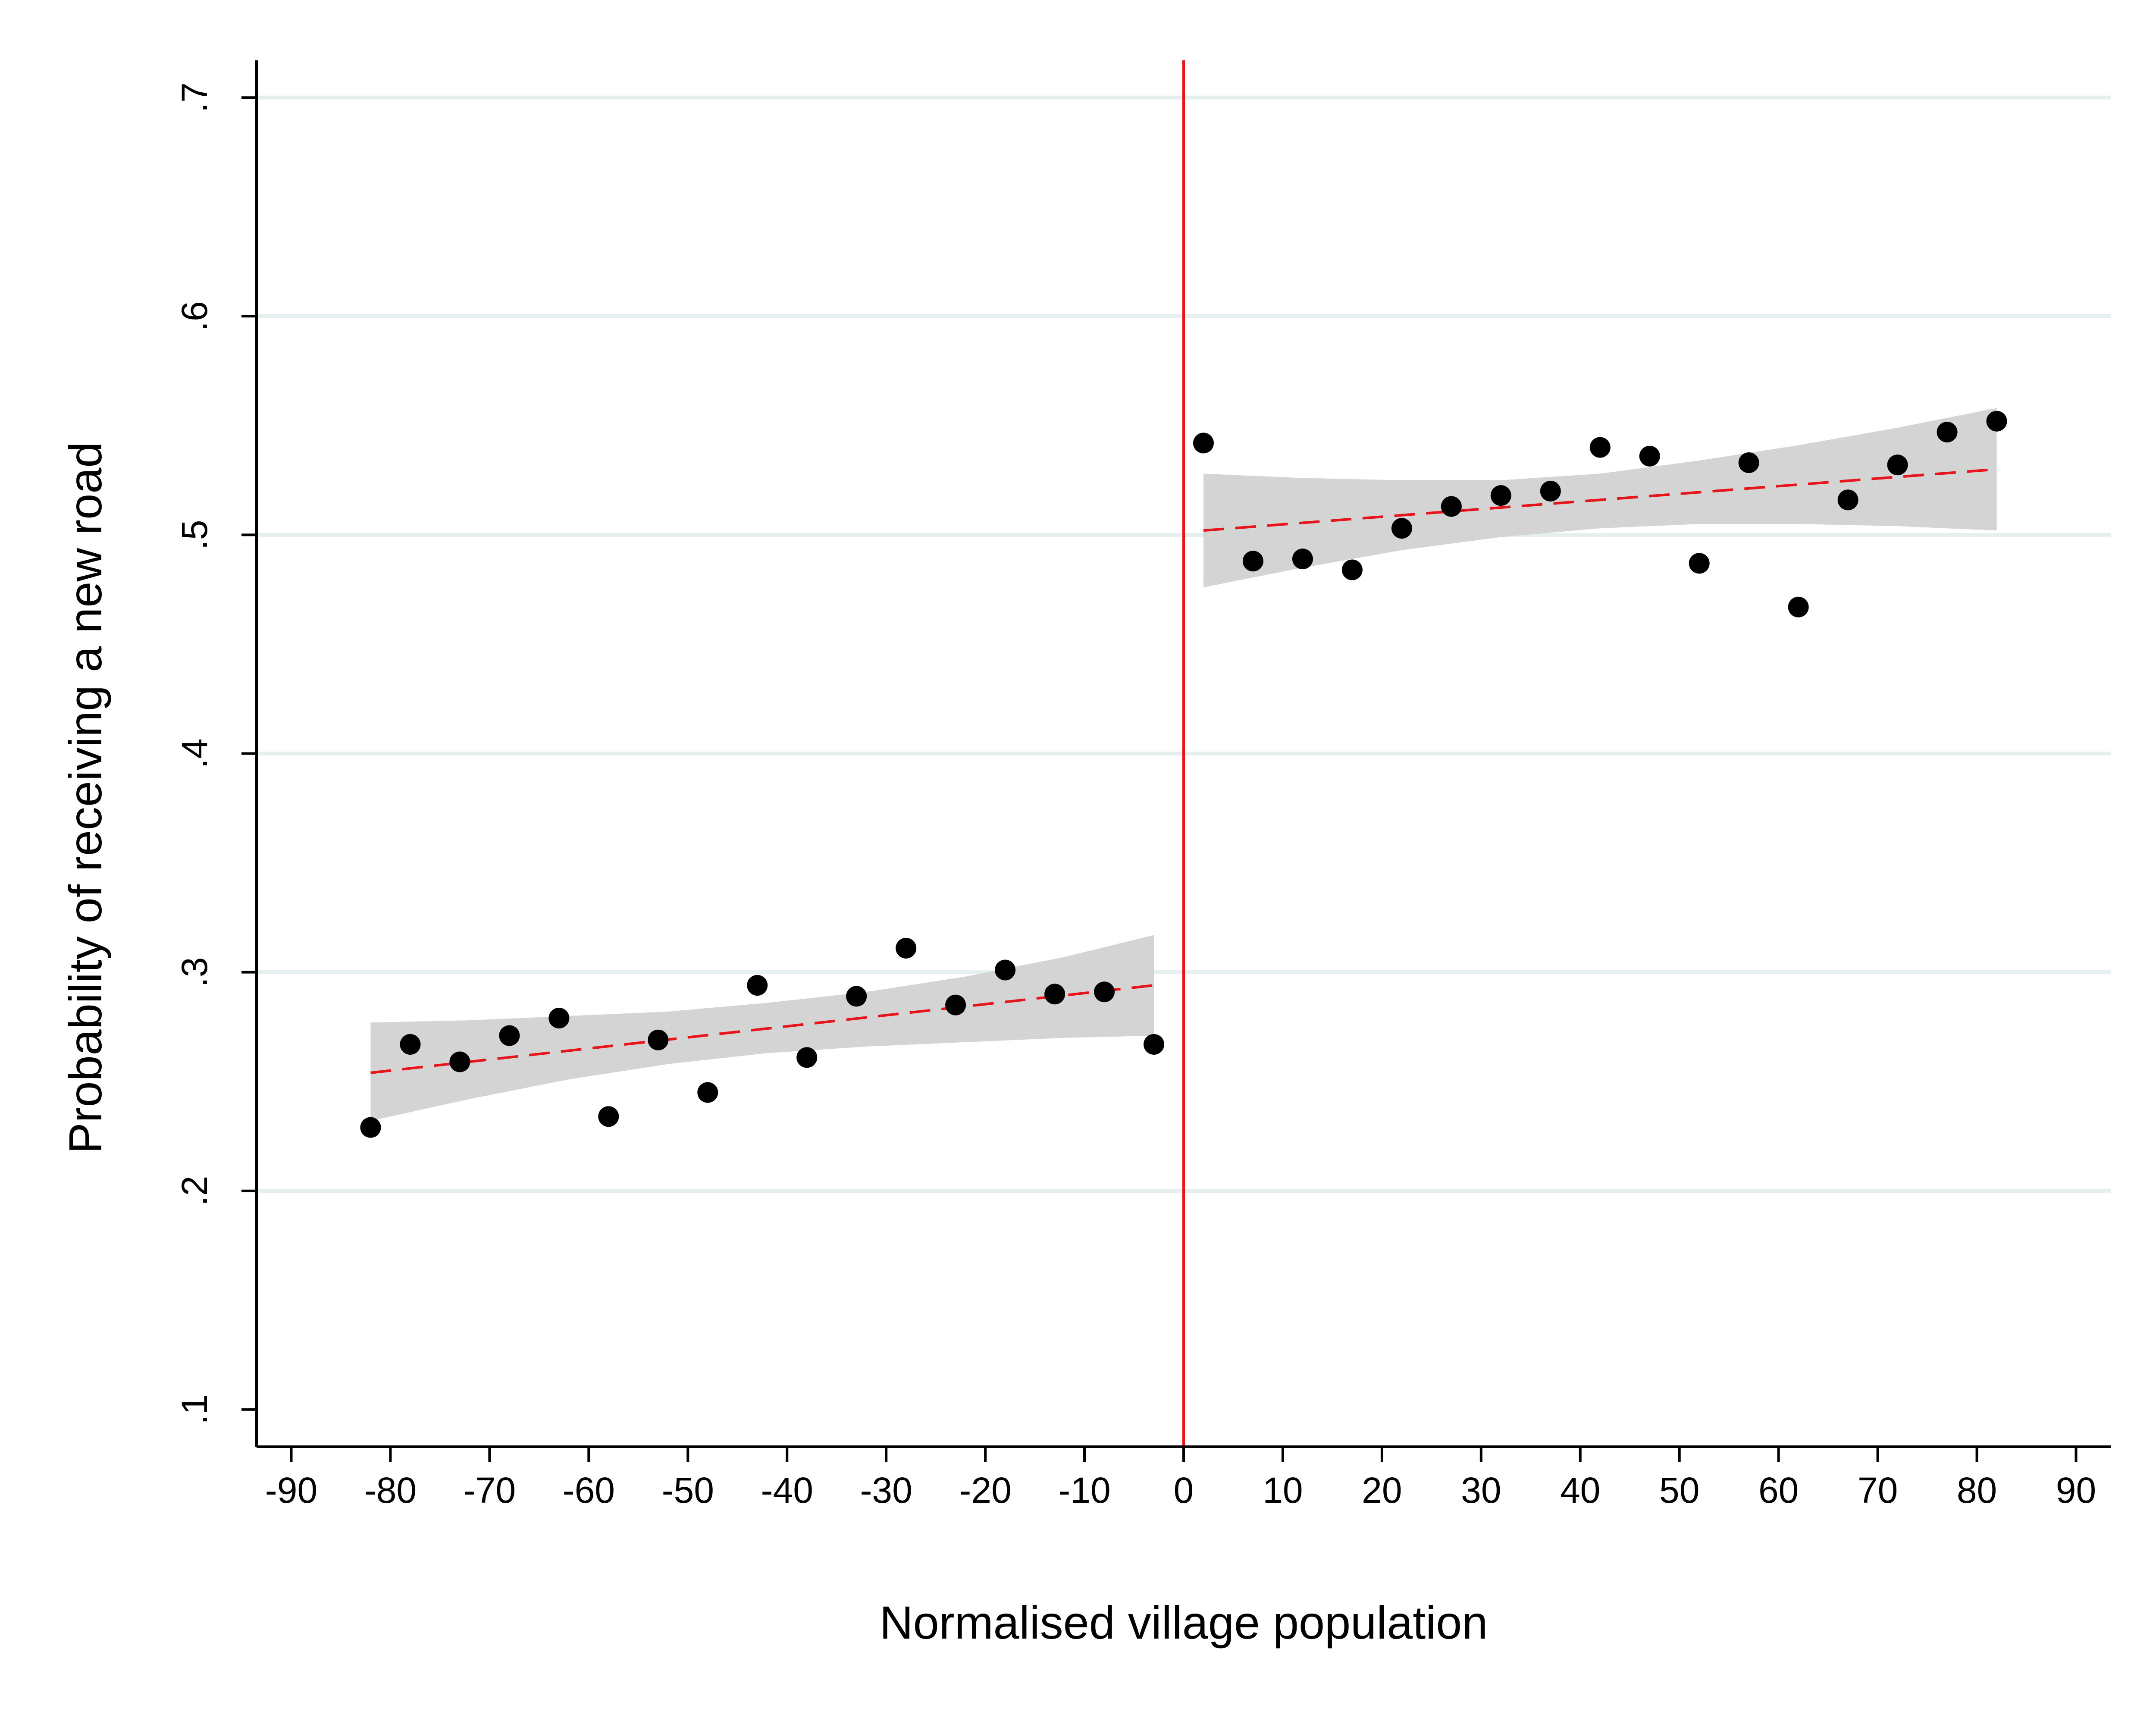  What do you see at coordinates (1084, 1490) in the screenshot?
I see `x-tick-label: -10` at bounding box center [1084, 1490].